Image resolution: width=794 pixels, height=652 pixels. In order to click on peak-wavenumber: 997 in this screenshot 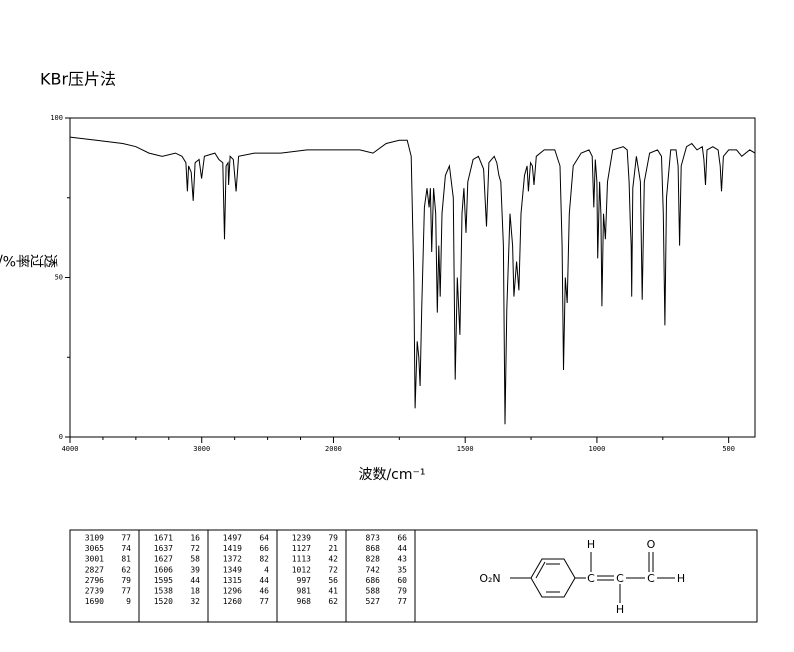, I will do `click(304, 580)`.